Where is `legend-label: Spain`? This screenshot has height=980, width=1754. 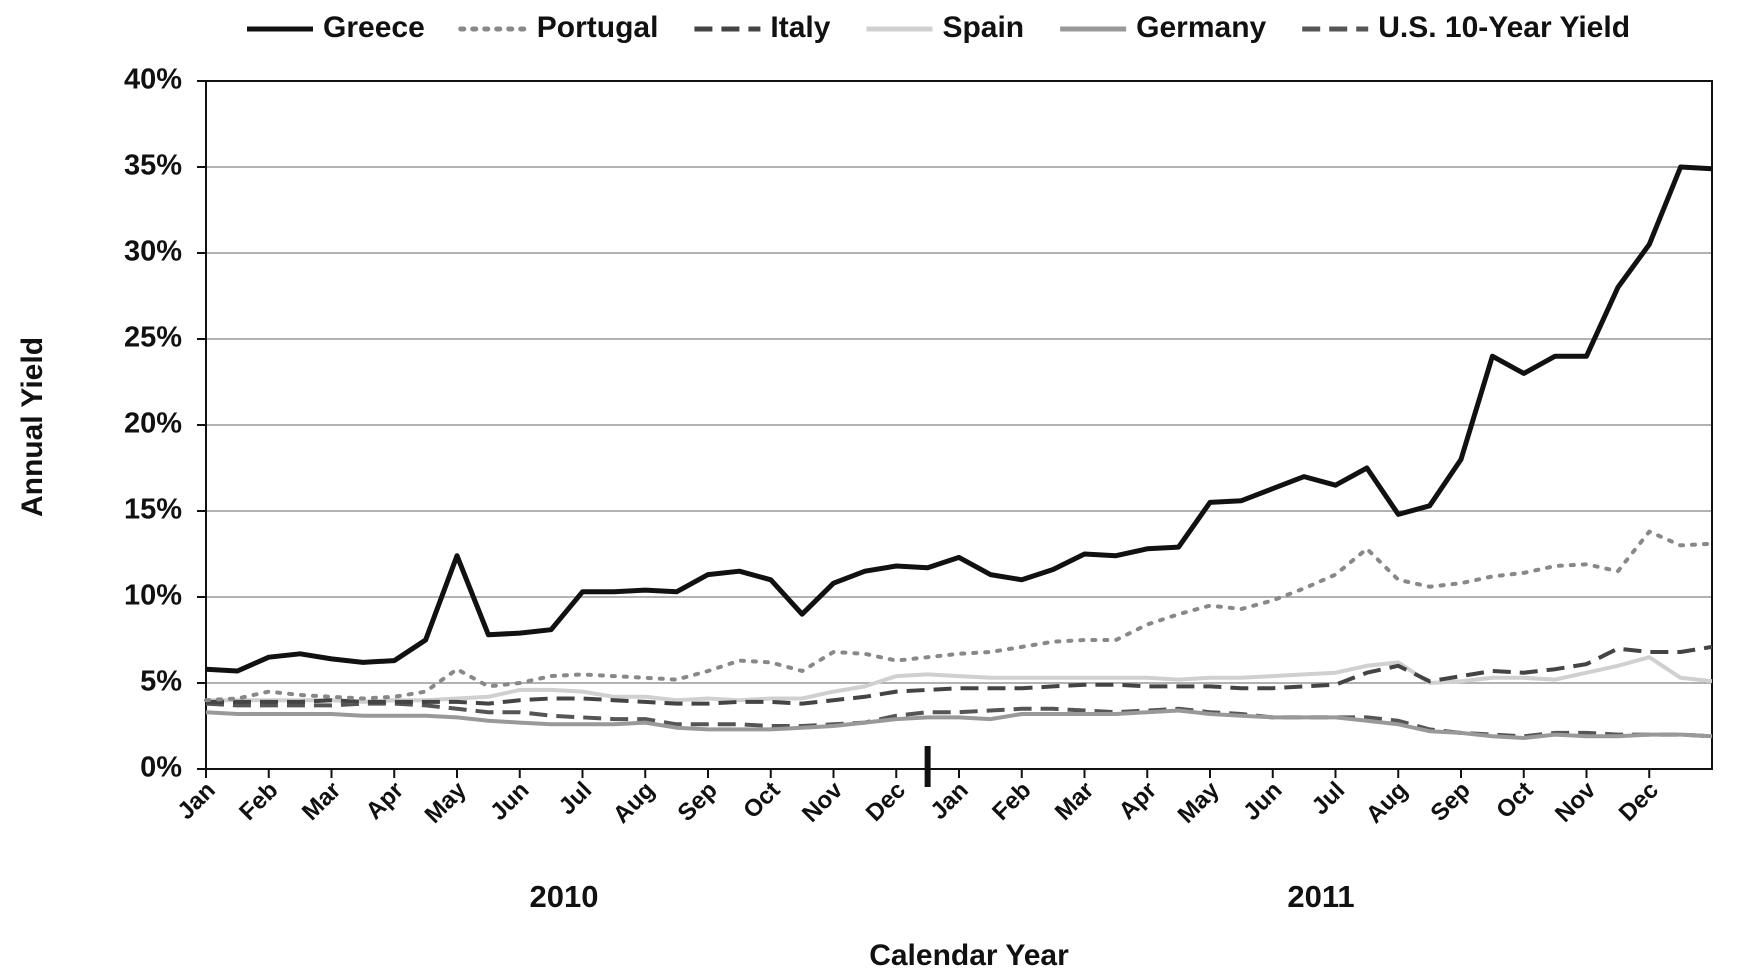
legend-label: Spain is located at coordinates (983, 27).